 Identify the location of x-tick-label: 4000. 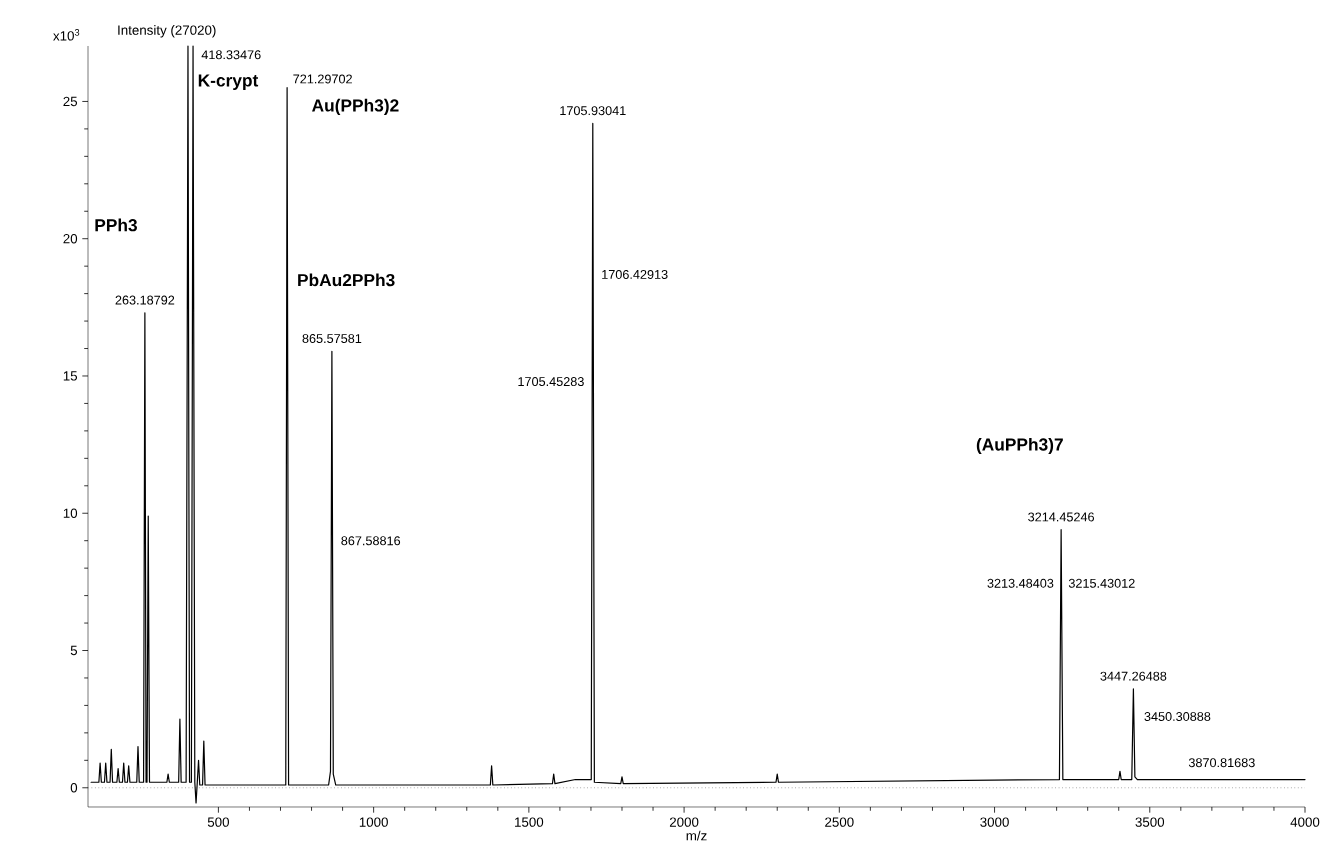
(1305, 822).